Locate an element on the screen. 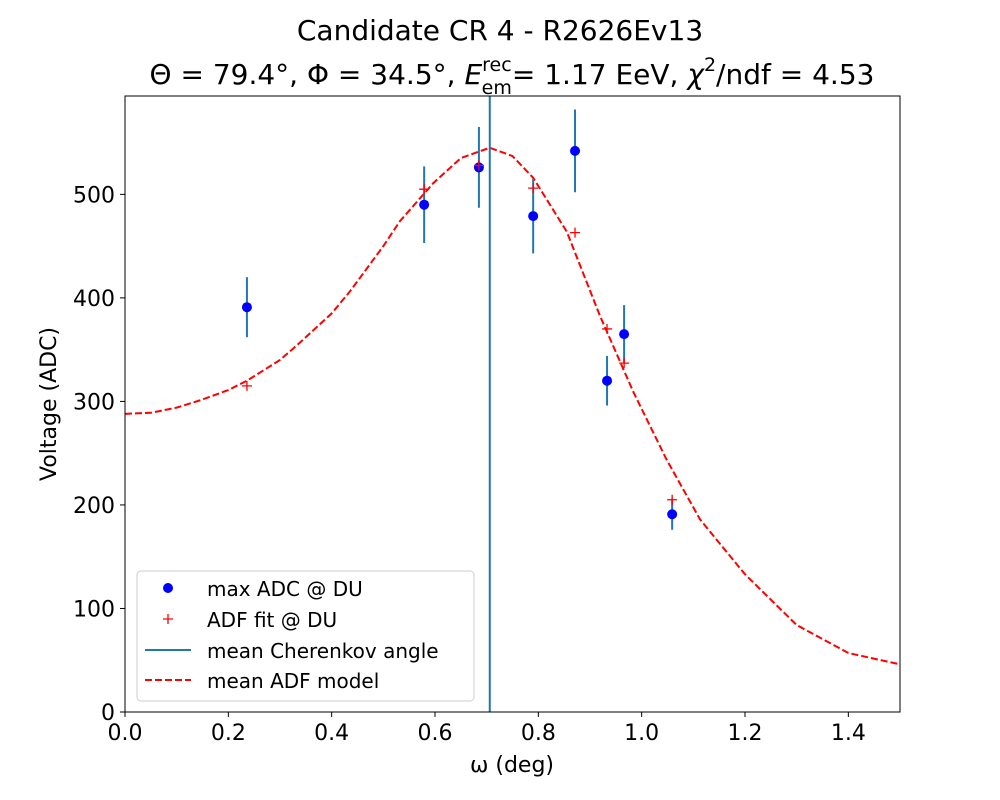  x-tick-label: 0.2 is located at coordinates (228, 733).